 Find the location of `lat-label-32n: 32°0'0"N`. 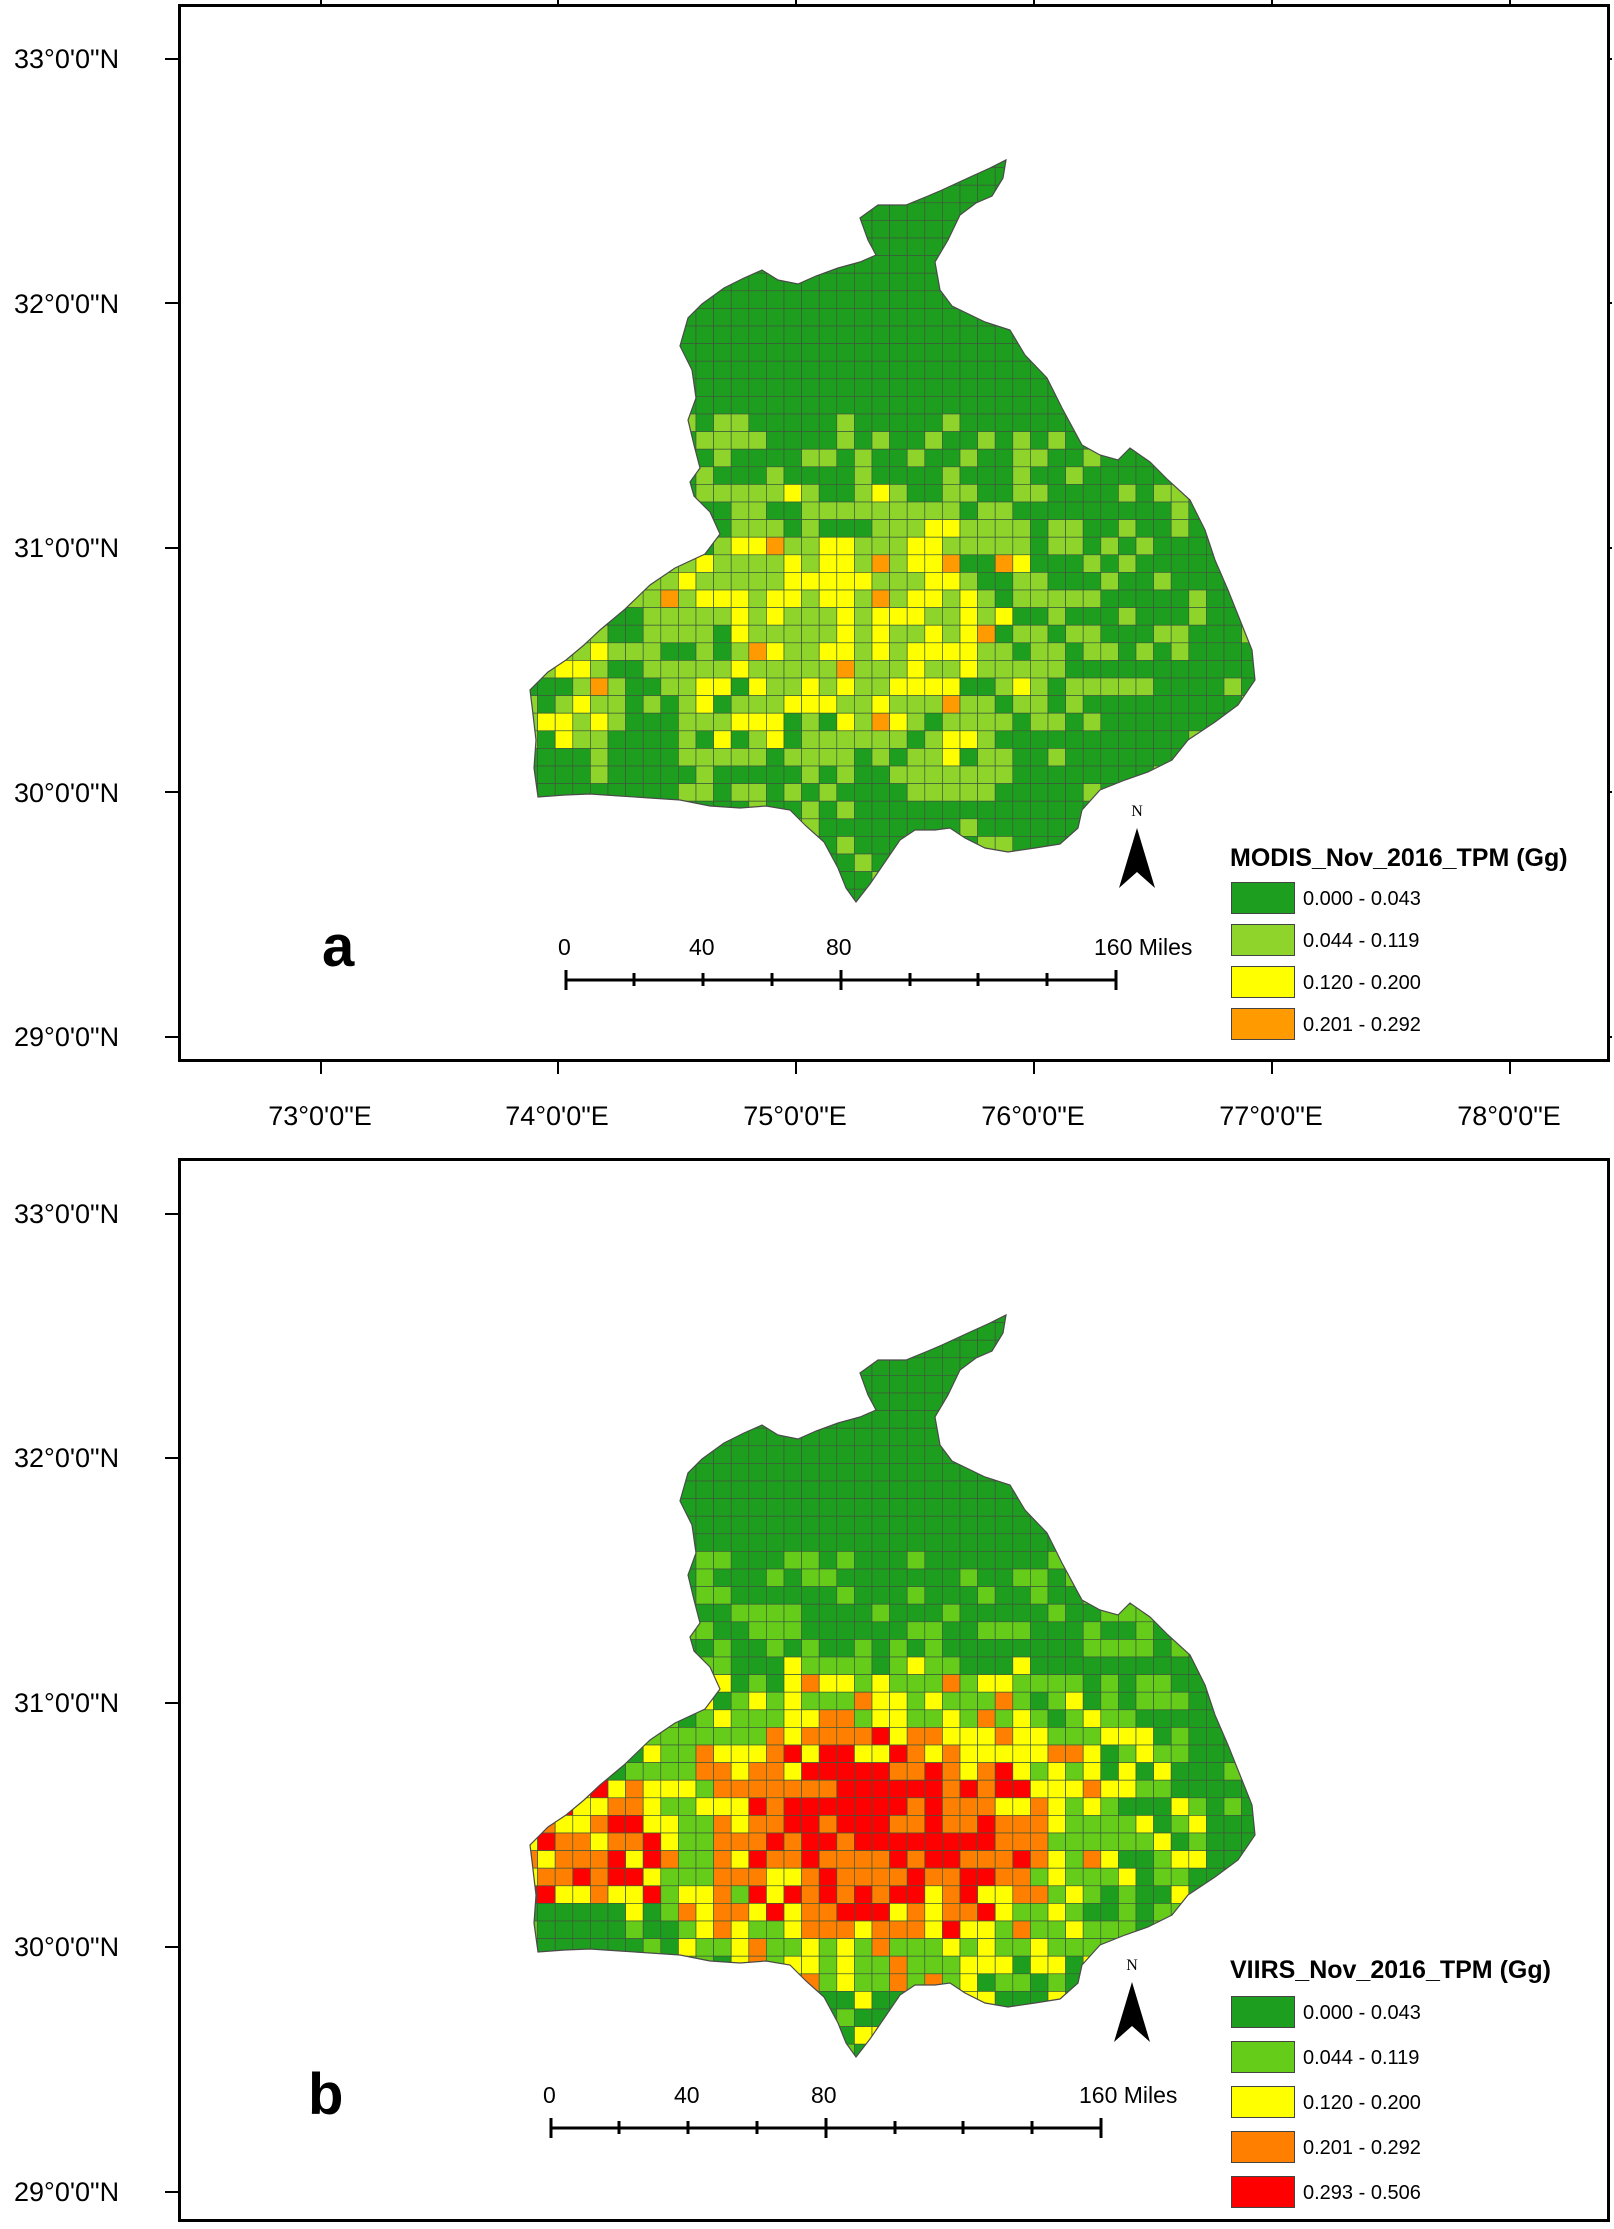

lat-label-32n: 32°0'0"N is located at coordinates (67, 1458).